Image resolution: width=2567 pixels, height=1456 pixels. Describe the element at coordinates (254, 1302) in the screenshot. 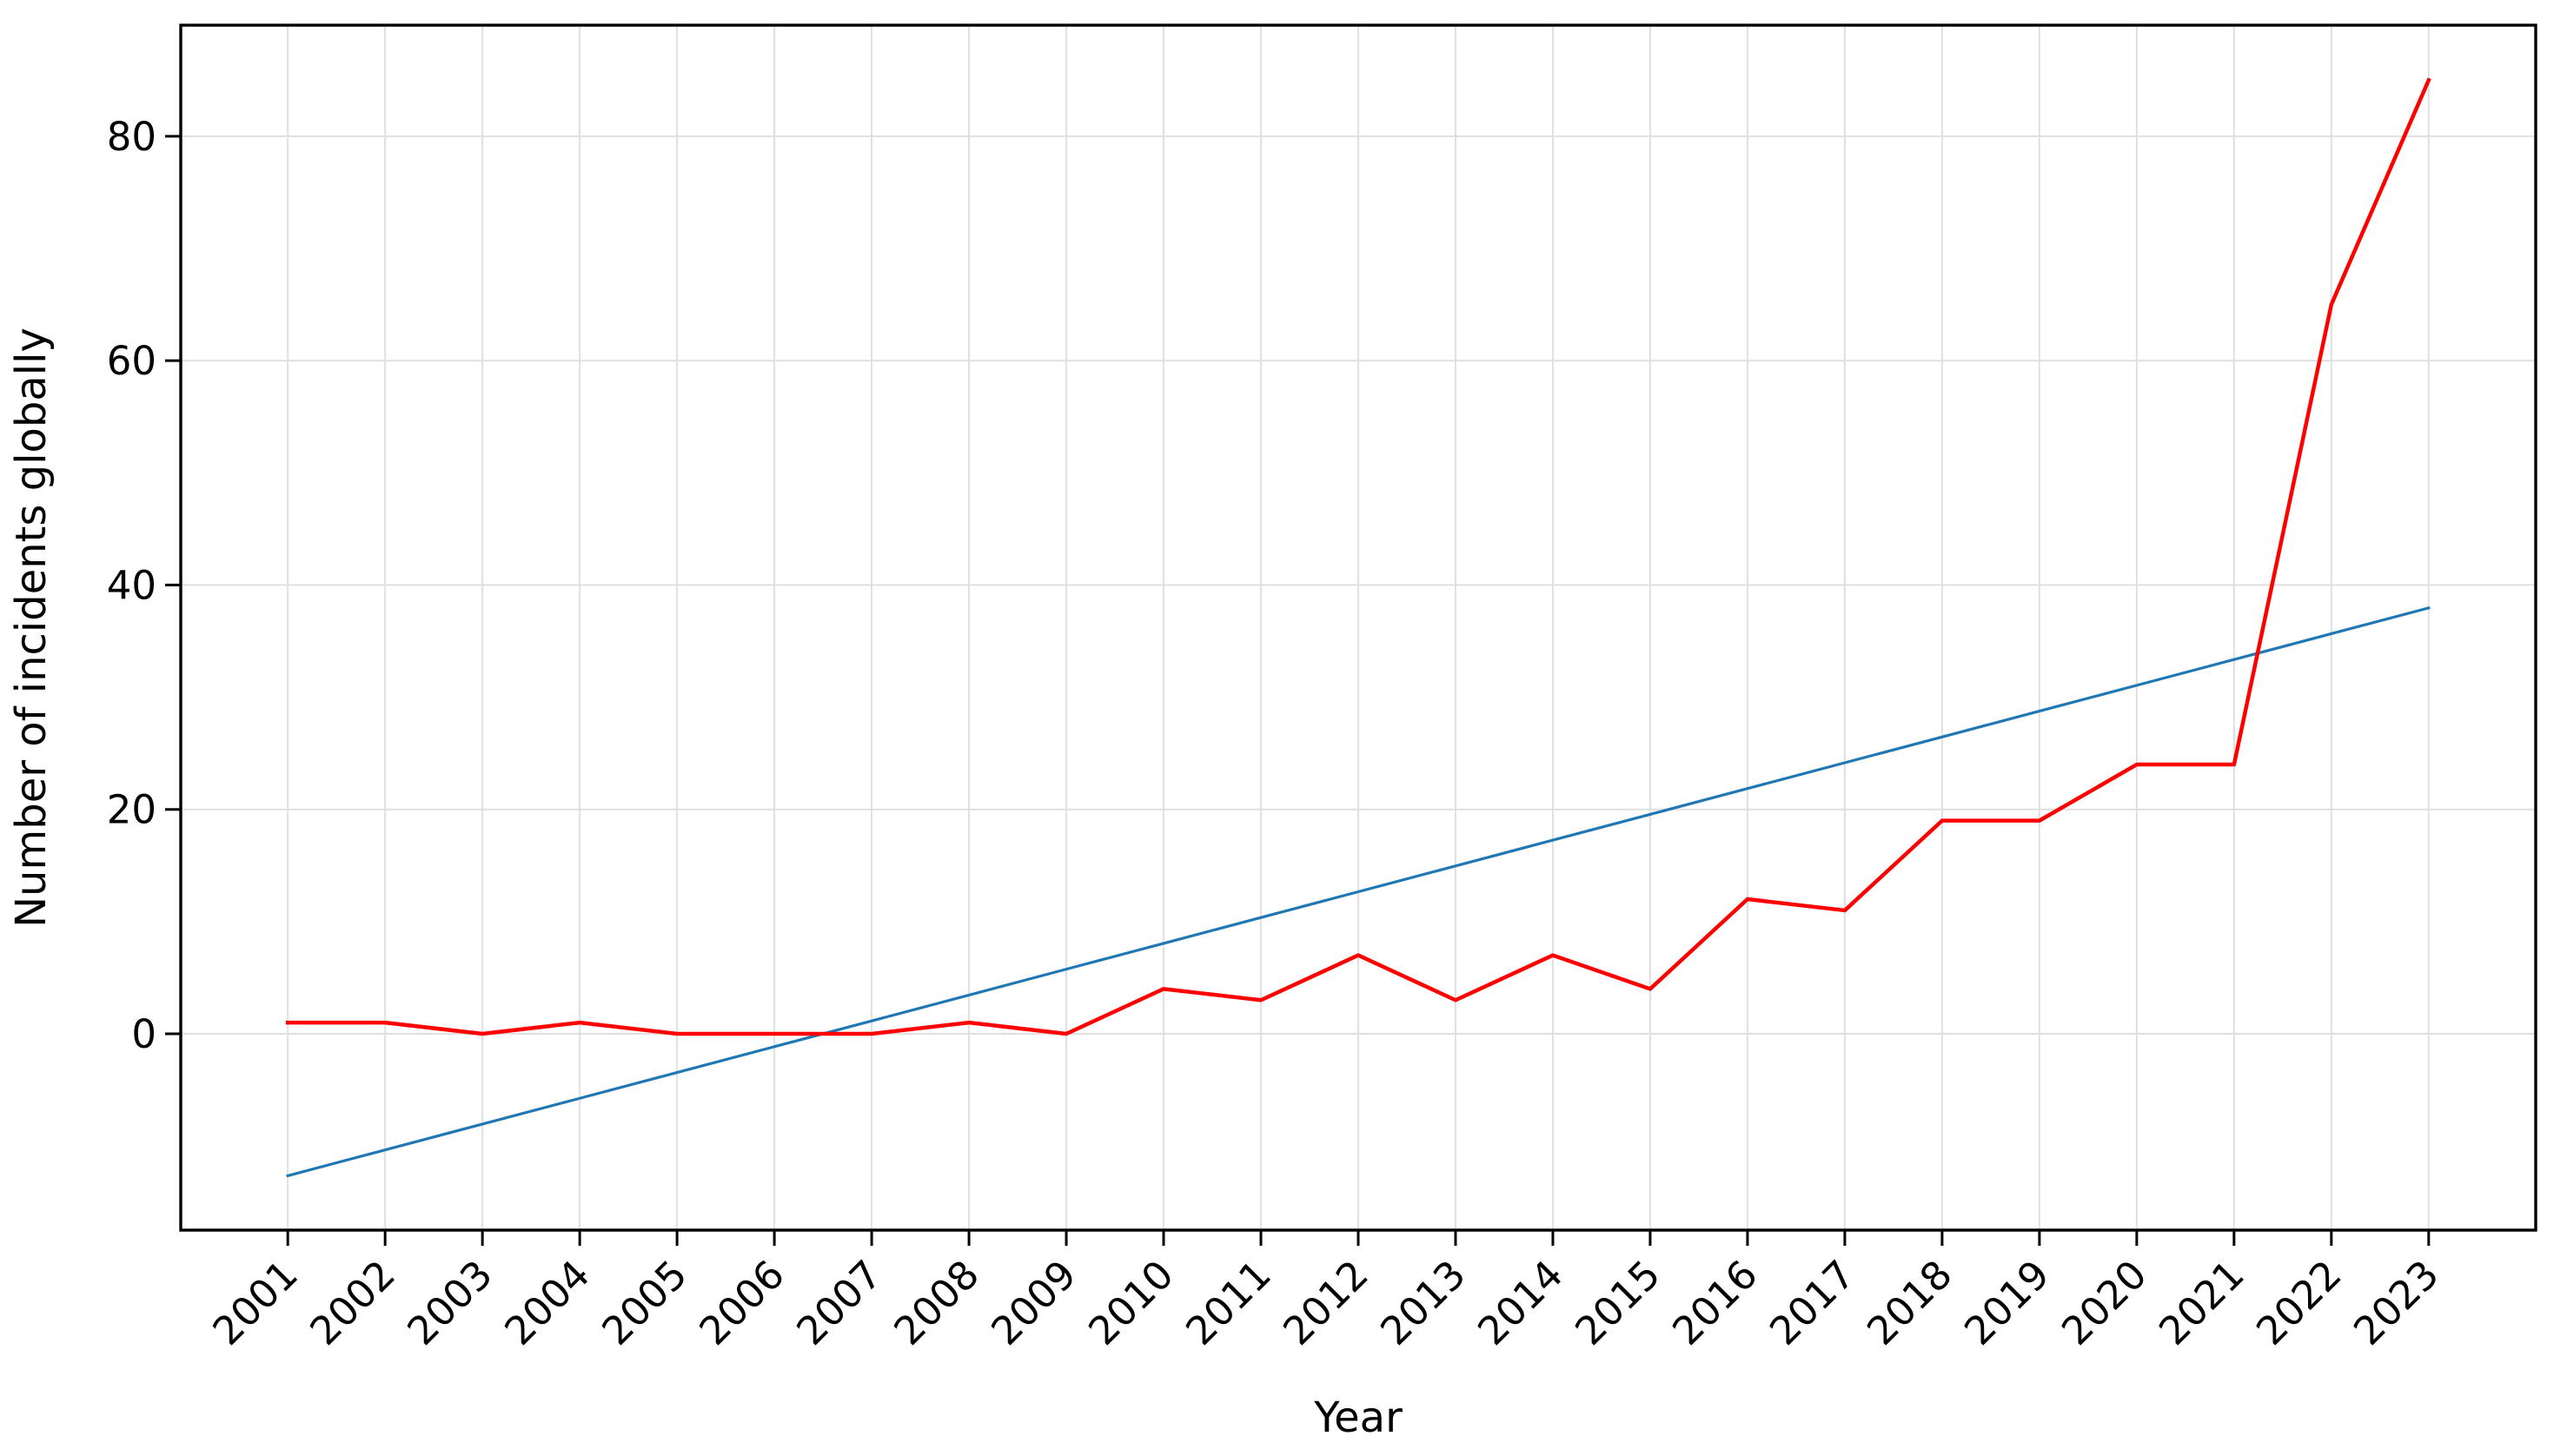

I see `x-tick-label-2001: 2001` at that location.